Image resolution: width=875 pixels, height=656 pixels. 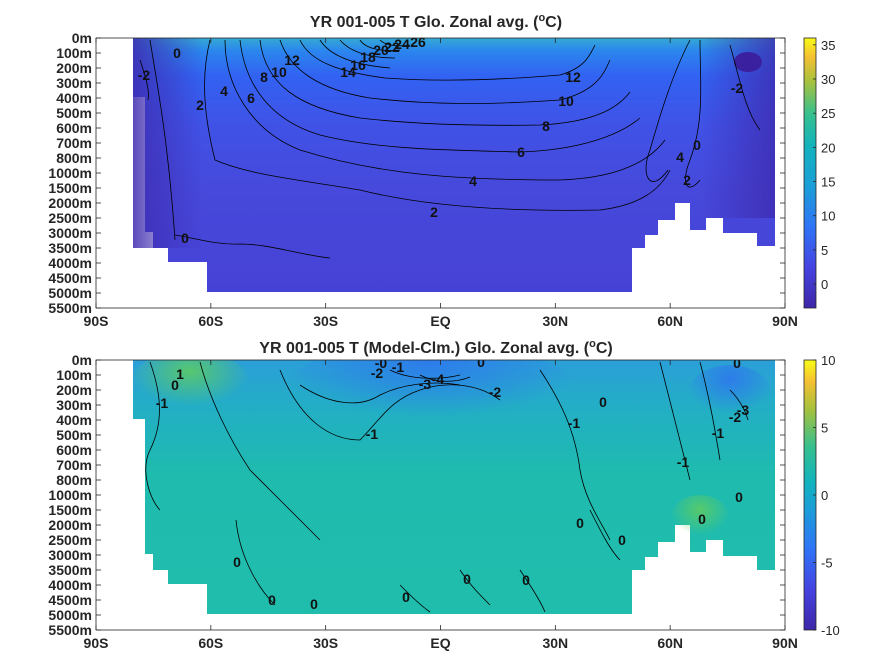 What do you see at coordinates (368, 57) in the screenshot?
I see `contour-label: 18` at bounding box center [368, 57].